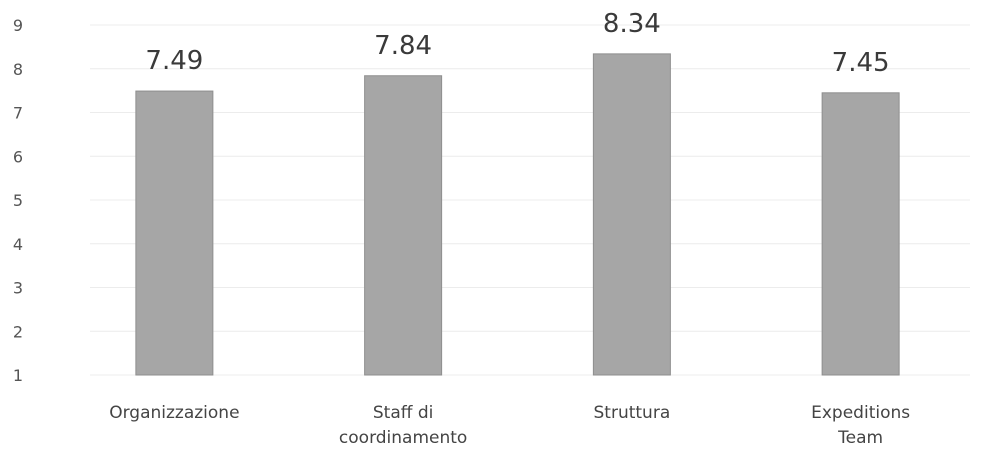  I want to click on y-axis-ticks: 1 2 3 4 5 6 7 8 9, so click(18, 200).